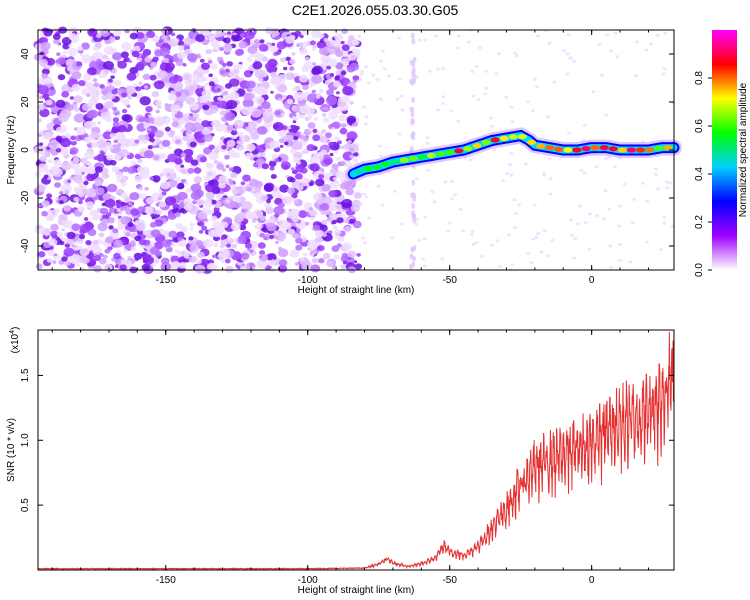 The width and height of the screenshot is (750, 600). I want to click on colorbar-tick-label: 0.8, so click(699, 78).